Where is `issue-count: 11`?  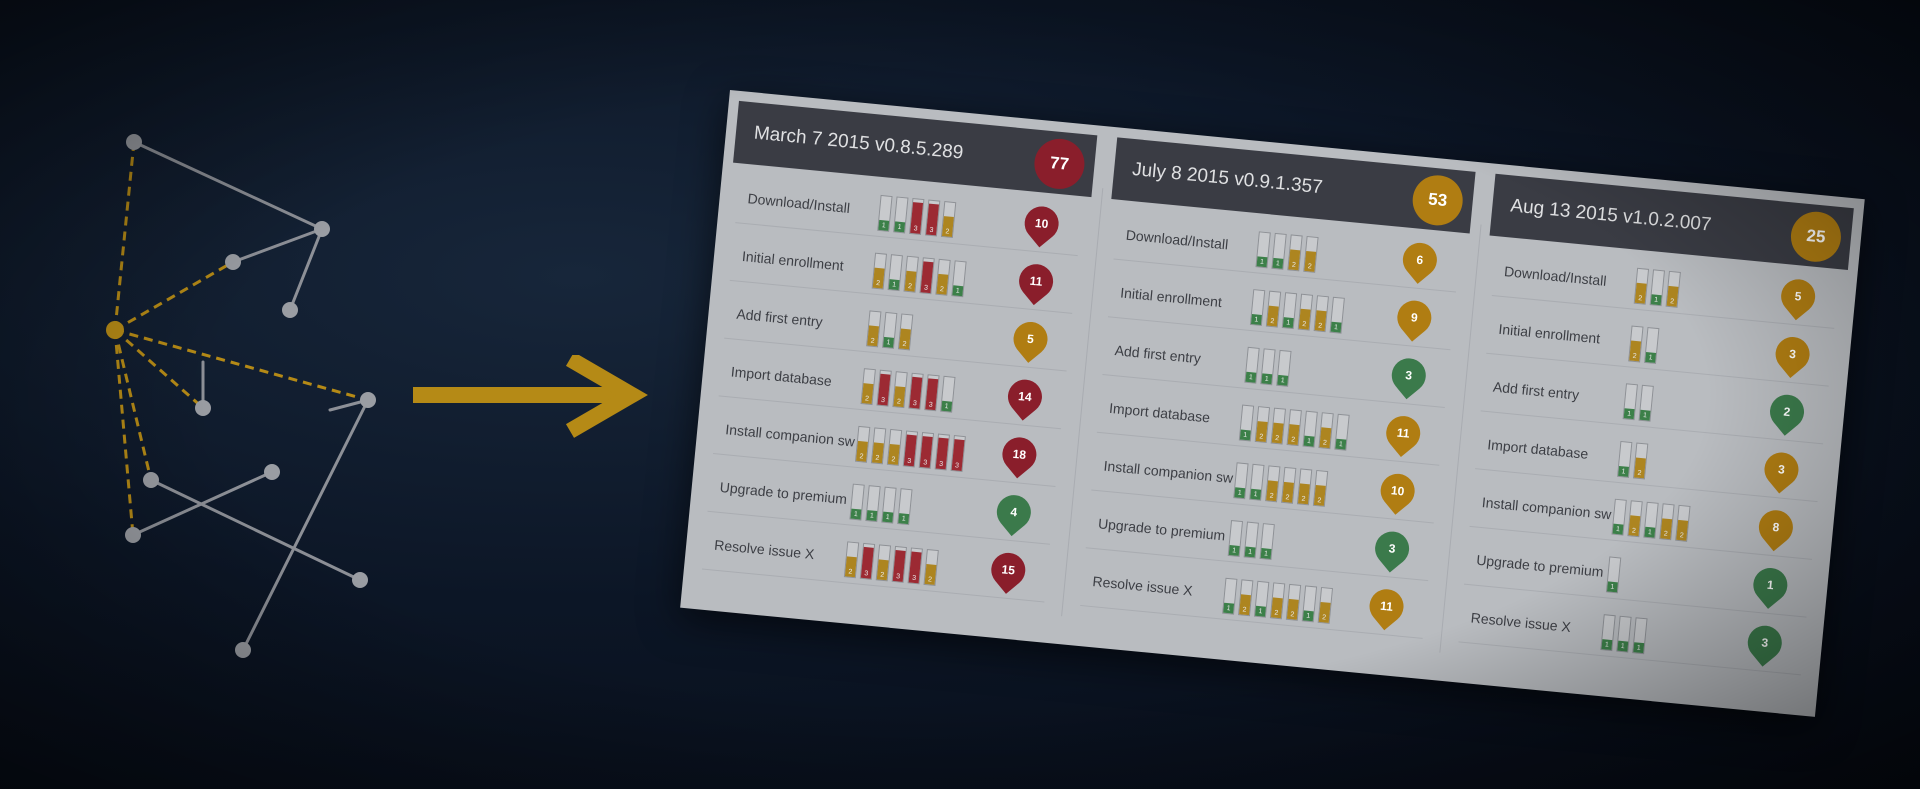 issue-count: 11 is located at coordinates (1386, 606).